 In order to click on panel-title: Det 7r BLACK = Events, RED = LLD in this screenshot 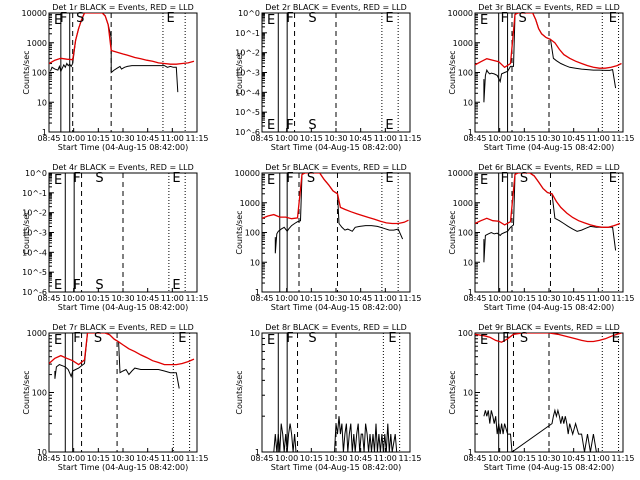, I will do `click(123, 327)`.